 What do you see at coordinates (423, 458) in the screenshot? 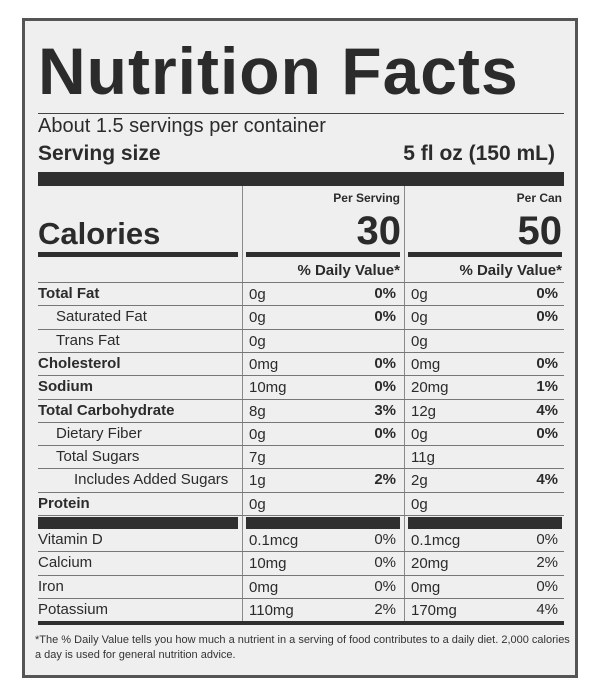
I see `can-amount: 11g` at bounding box center [423, 458].